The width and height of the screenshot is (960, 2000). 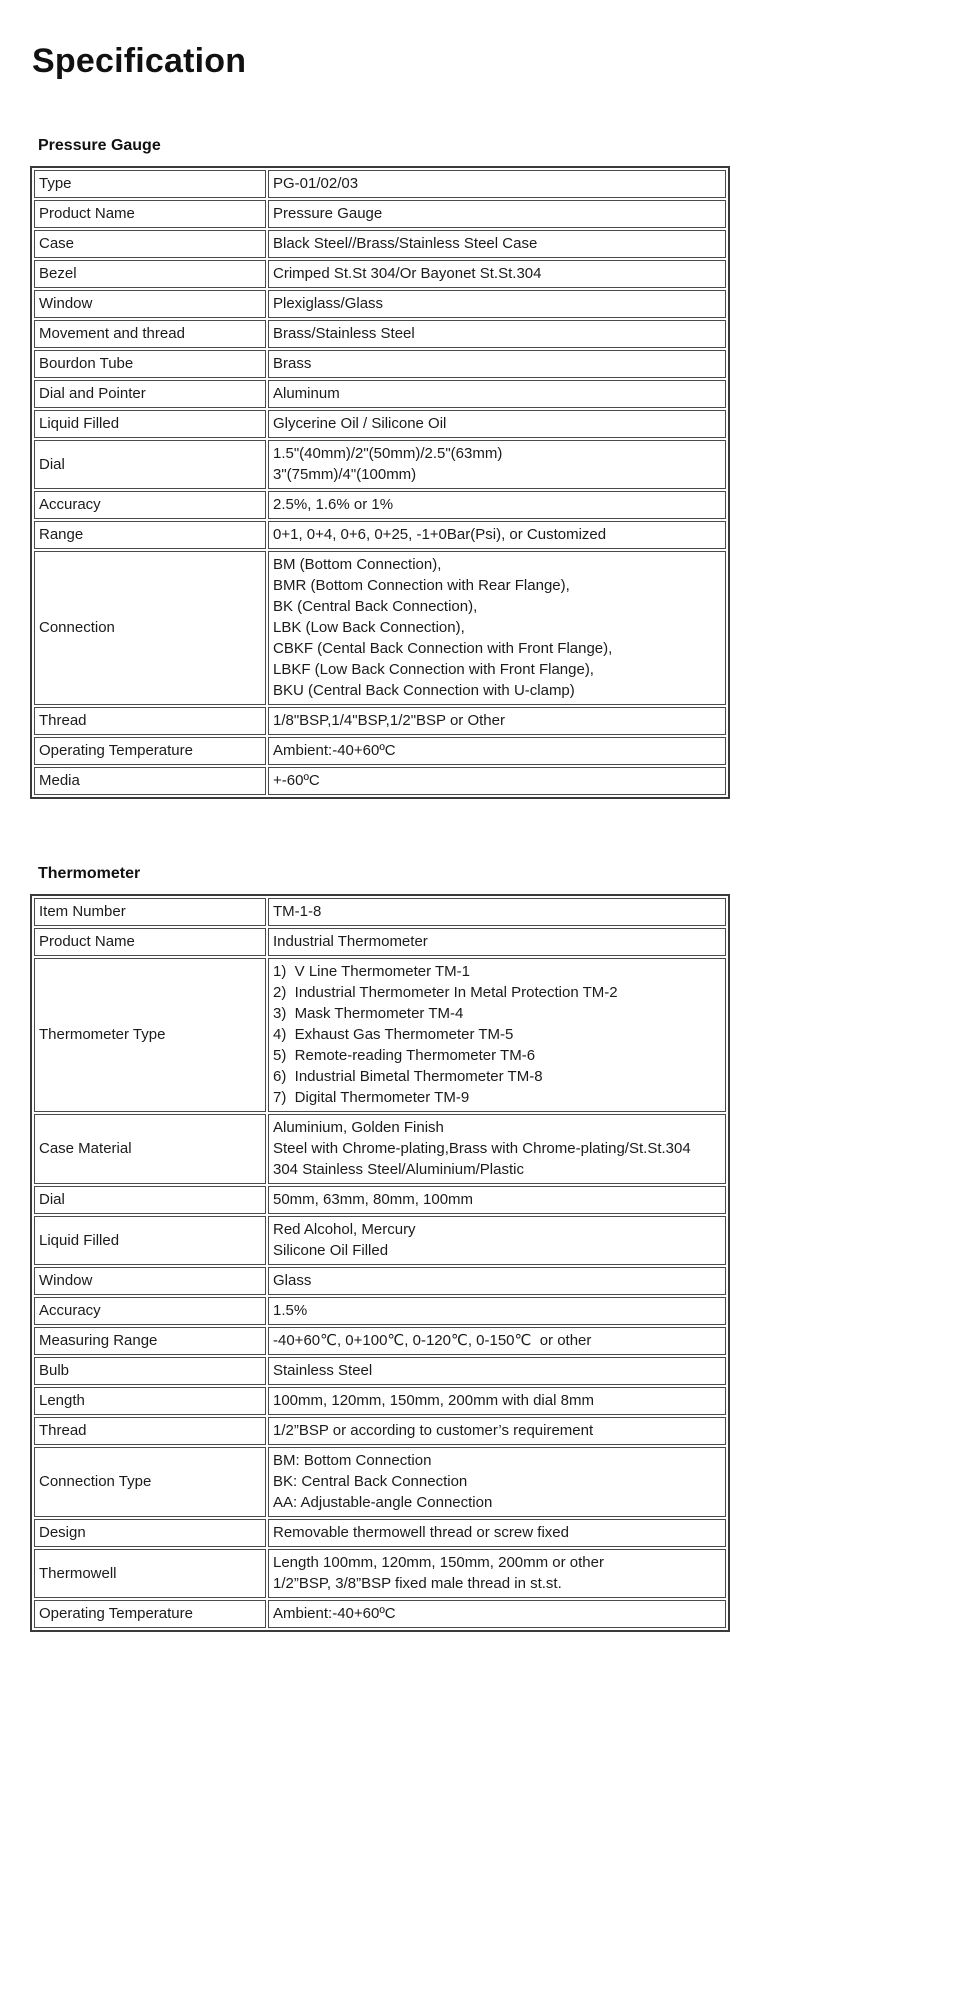 I want to click on table-row: Item Number TM-1-8, so click(x=380, y=912).